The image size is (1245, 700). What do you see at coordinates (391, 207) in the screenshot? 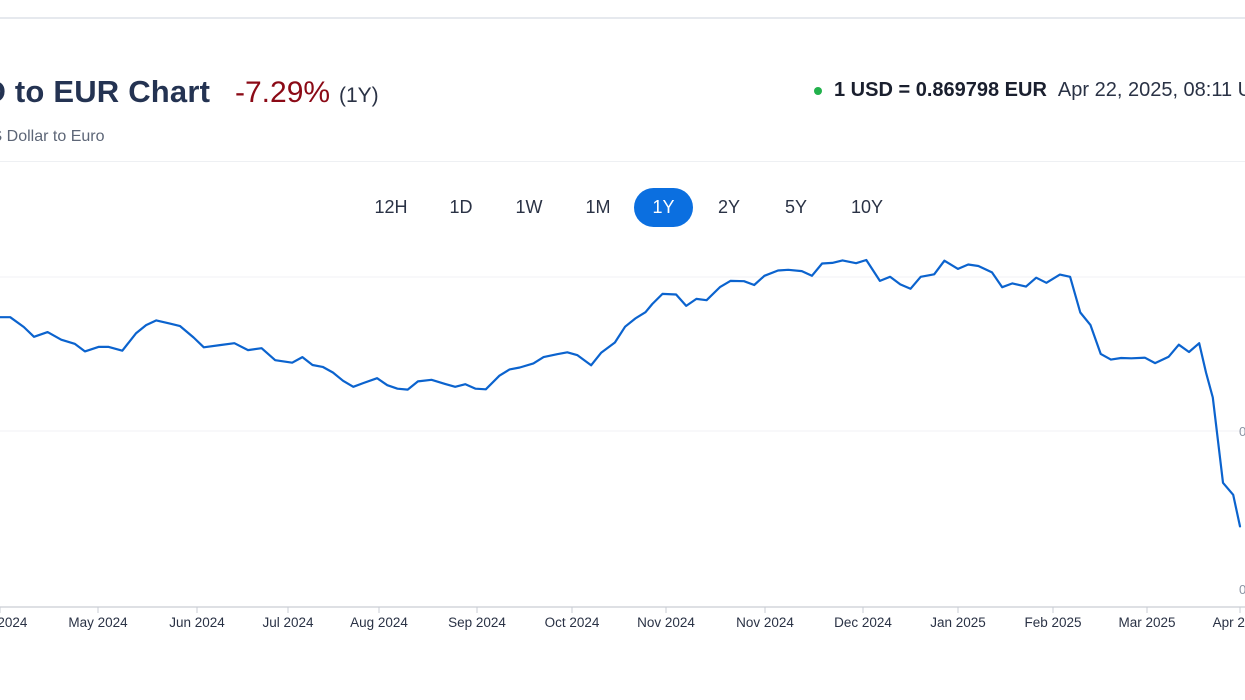
I see `range-tab-12h: 12H` at bounding box center [391, 207].